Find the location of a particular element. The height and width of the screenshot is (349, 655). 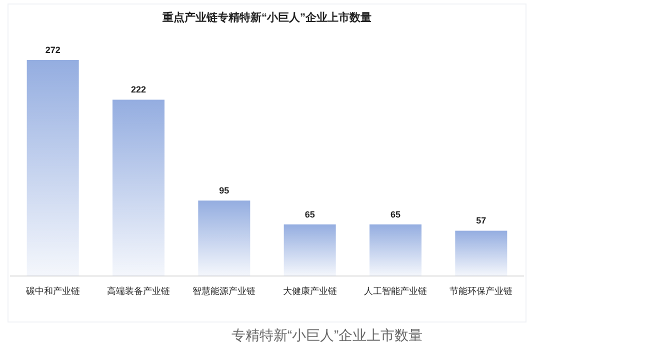

x-tick-label: 大健康产业链 is located at coordinates (309, 291).